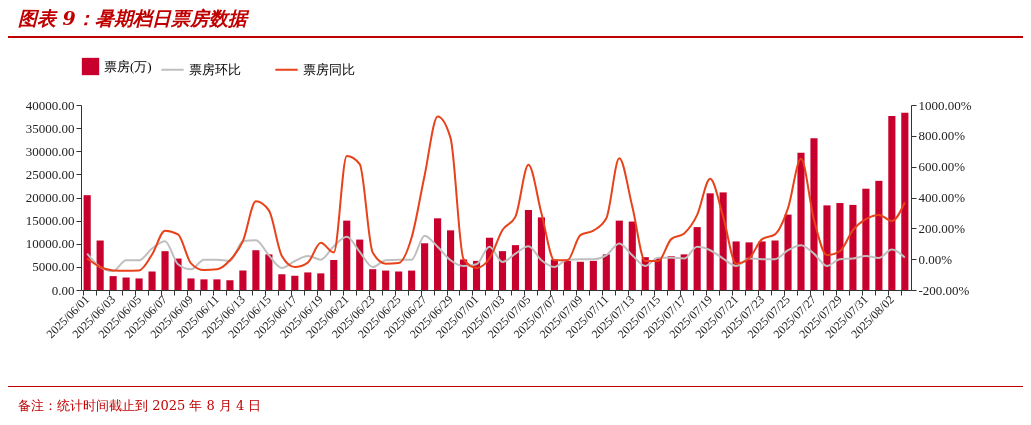 Image resolution: width=1031 pixels, height=425 pixels. Describe the element at coordinates (50, 197) in the screenshot. I see `y-tick-label: 20000.00` at that location.